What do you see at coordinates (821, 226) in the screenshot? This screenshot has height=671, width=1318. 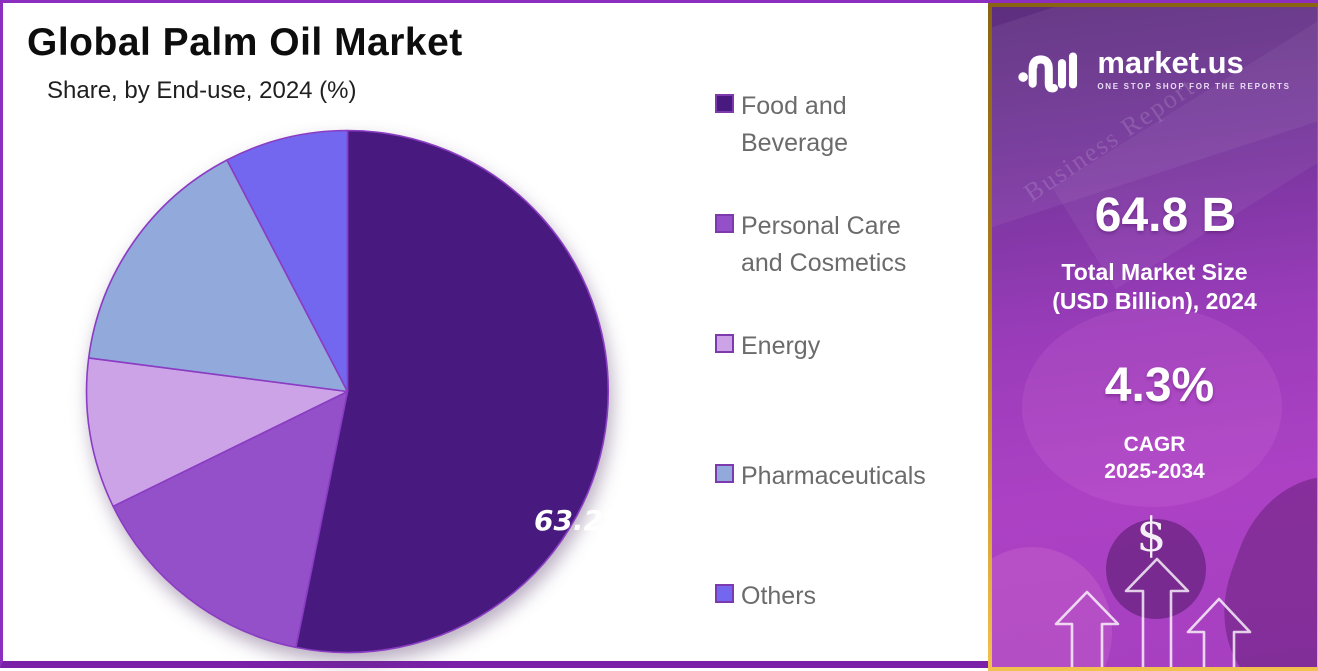 I see `legend-label: Personal Care` at bounding box center [821, 226].